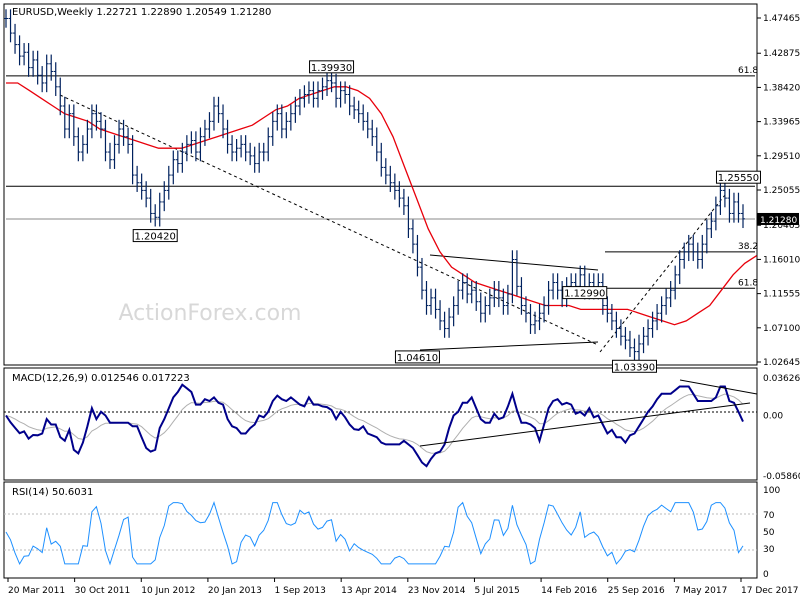 This screenshot has width=800, height=600. Describe the element at coordinates (514, 262) in the screenshot. I see `triangle-upper` at that location.